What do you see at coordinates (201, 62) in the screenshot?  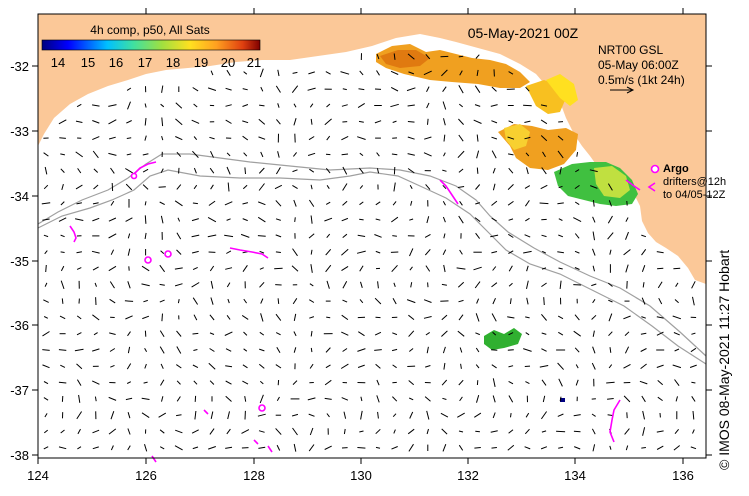 I see `colorbar-tick: 19` at bounding box center [201, 62].